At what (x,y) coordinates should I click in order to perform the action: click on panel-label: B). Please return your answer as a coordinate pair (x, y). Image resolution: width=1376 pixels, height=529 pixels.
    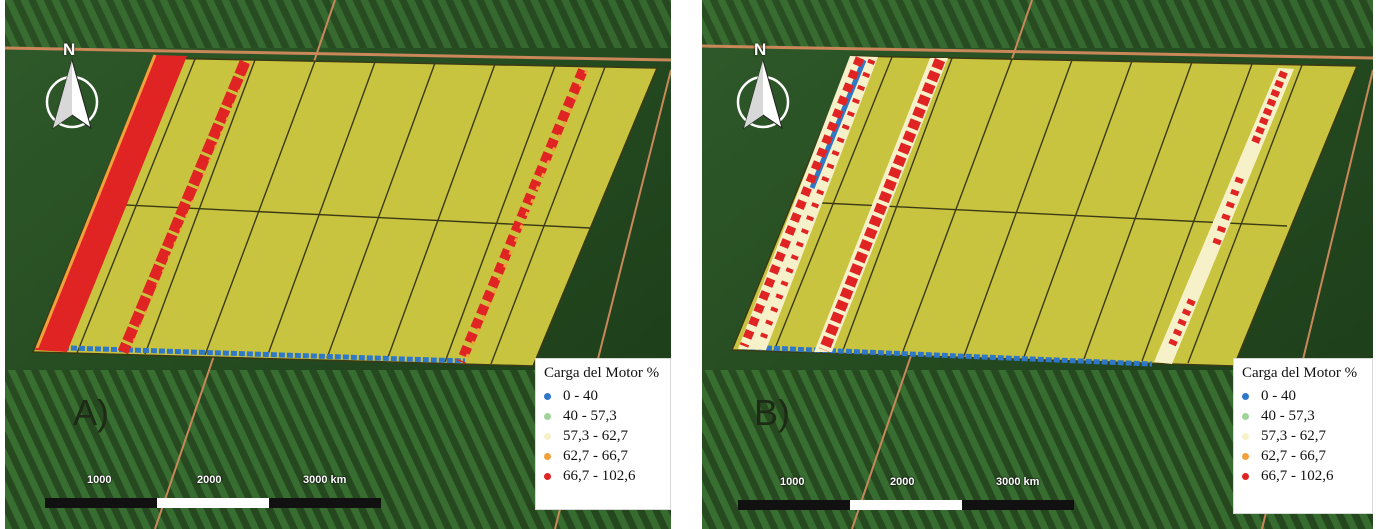
    Looking at the image, I should click on (772, 412).